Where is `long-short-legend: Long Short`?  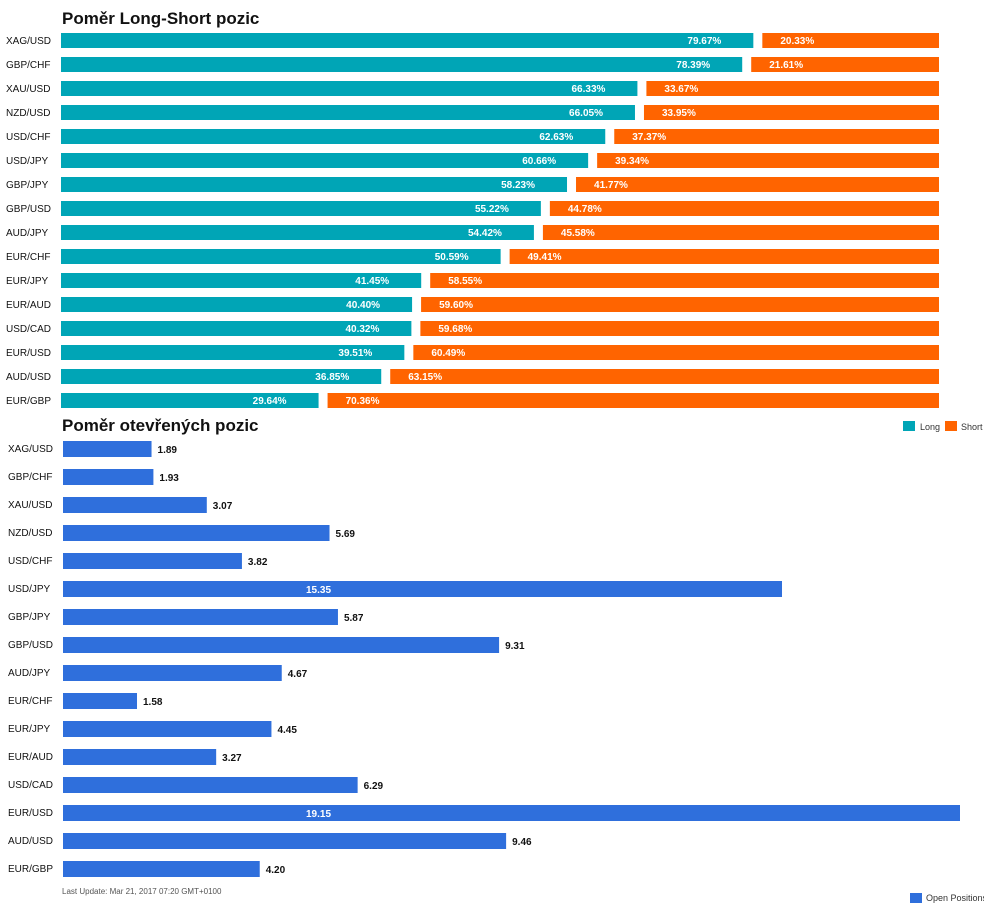
long-short-legend: Long Short is located at coordinates (943, 426).